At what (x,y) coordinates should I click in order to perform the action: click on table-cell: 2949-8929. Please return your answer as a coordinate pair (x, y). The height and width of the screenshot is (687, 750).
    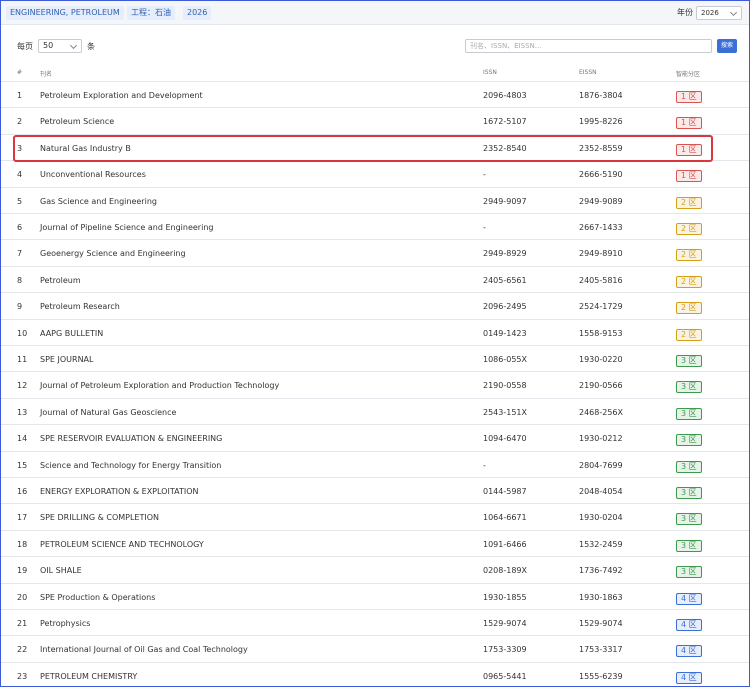
    Looking at the image, I should click on (505, 254).